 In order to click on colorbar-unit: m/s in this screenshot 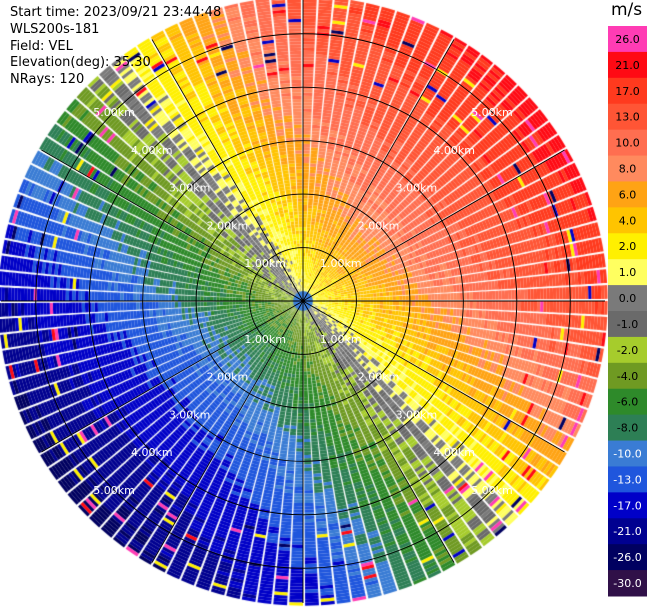, I will do `click(627, 10)`.